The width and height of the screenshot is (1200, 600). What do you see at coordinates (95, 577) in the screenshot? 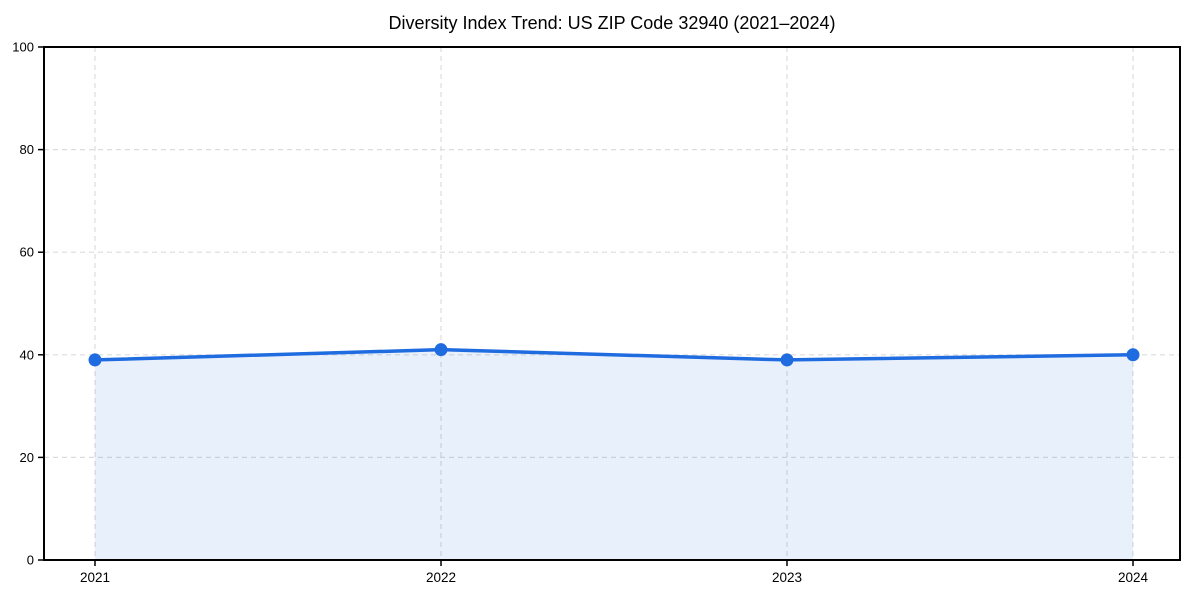
I see `x-tick-label: 2021` at bounding box center [95, 577].